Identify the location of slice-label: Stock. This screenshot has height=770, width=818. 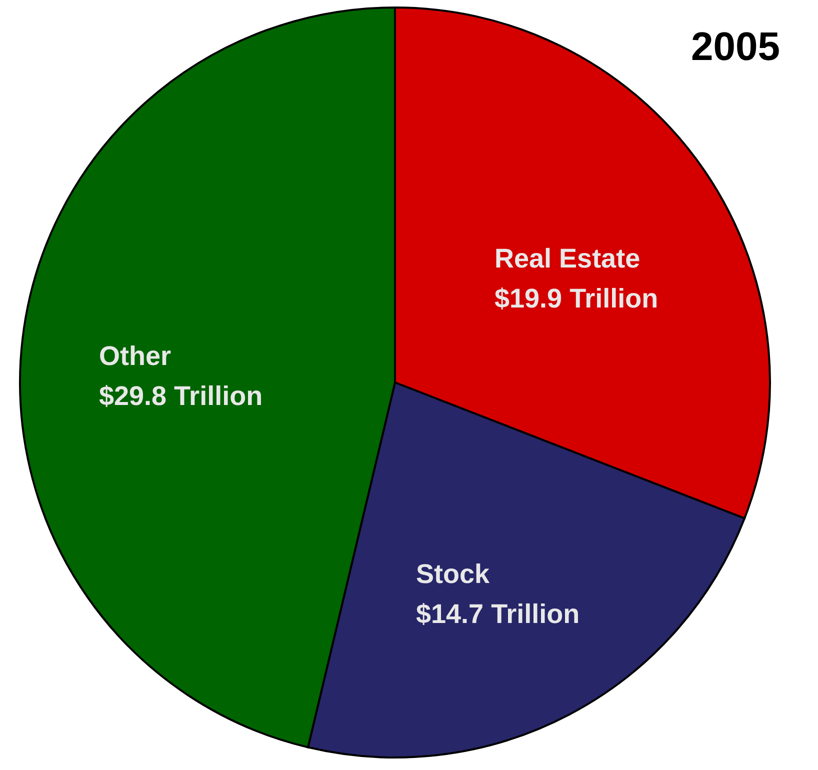
(453, 574).